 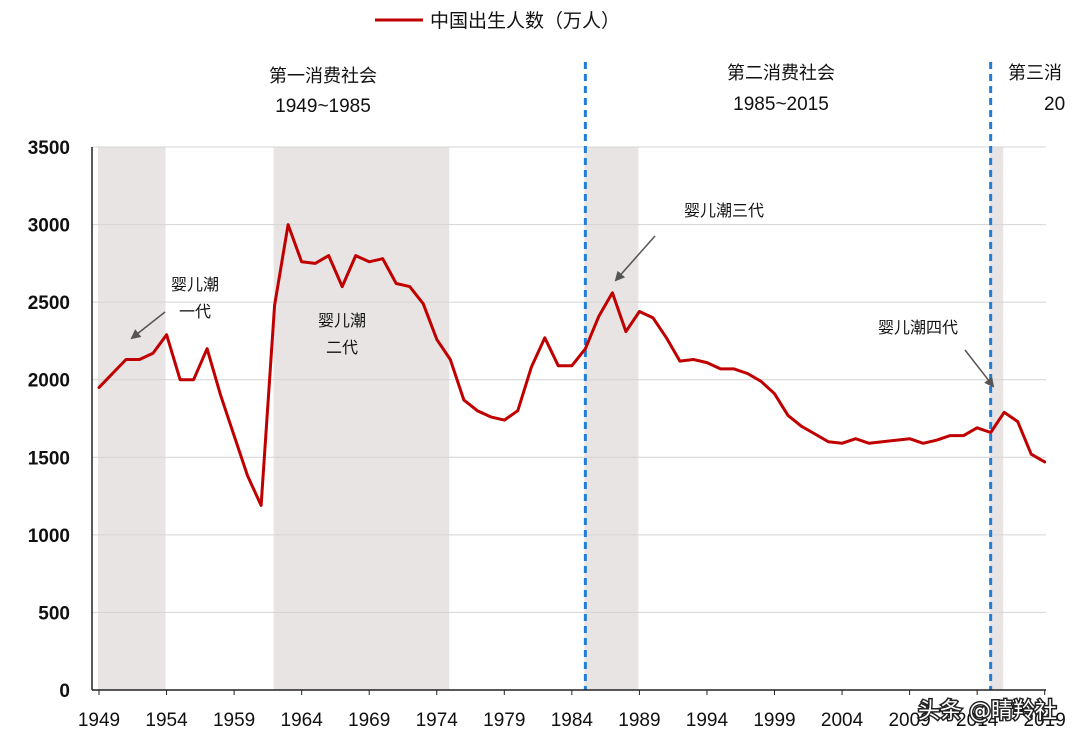 What do you see at coordinates (869, 443) in the screenshot?
I see `point-2006` at bounding box center [869, 443].